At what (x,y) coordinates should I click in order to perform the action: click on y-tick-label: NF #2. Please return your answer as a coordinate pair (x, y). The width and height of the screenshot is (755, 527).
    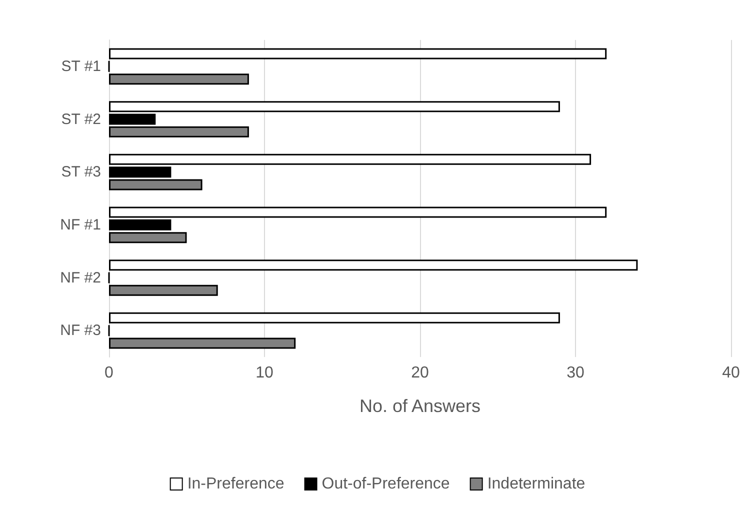
    Looking at the image, I should click on (80, 277).